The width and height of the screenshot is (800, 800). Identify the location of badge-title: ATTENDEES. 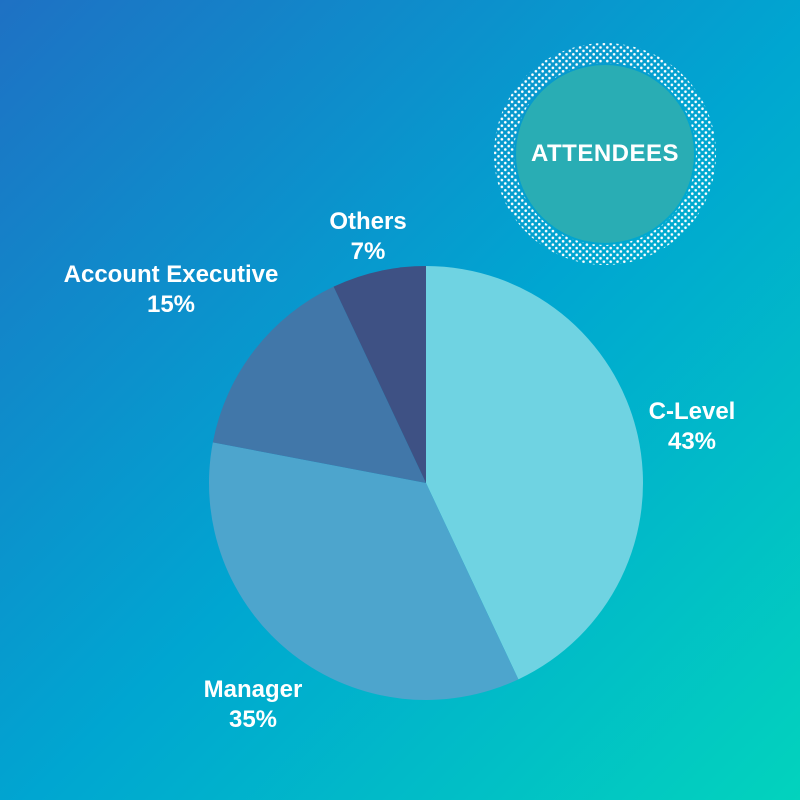
(605, 153).